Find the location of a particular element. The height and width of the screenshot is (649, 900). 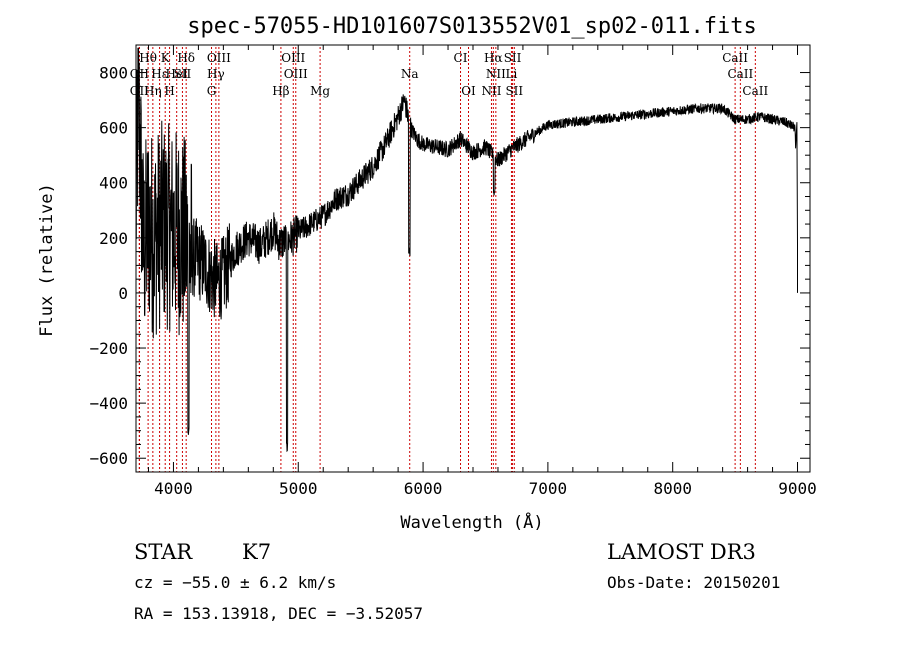

x-tick-label: 8000 is located at coordinates (672, 488).